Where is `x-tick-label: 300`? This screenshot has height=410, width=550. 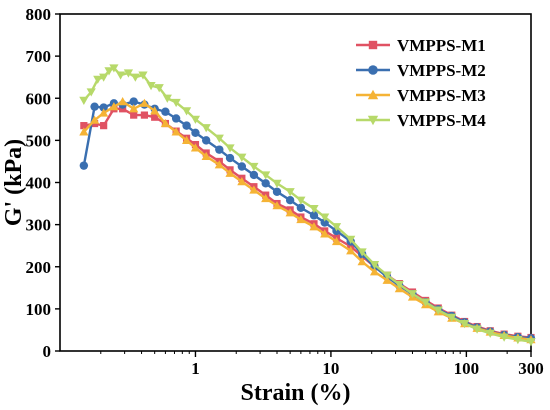
x-tick-label: 300 is located at coordinates (531, 368).